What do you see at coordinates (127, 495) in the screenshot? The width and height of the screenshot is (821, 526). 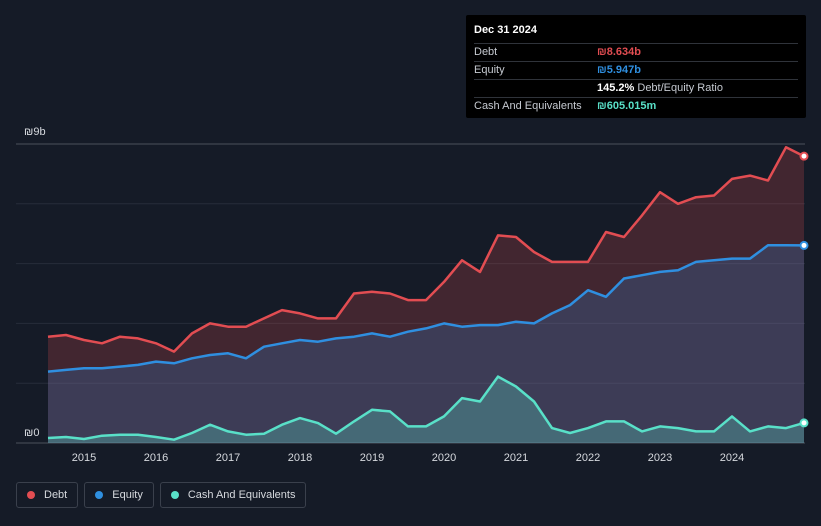 I see `legend-label-equity: Equity` at bounding box center [127, 495].